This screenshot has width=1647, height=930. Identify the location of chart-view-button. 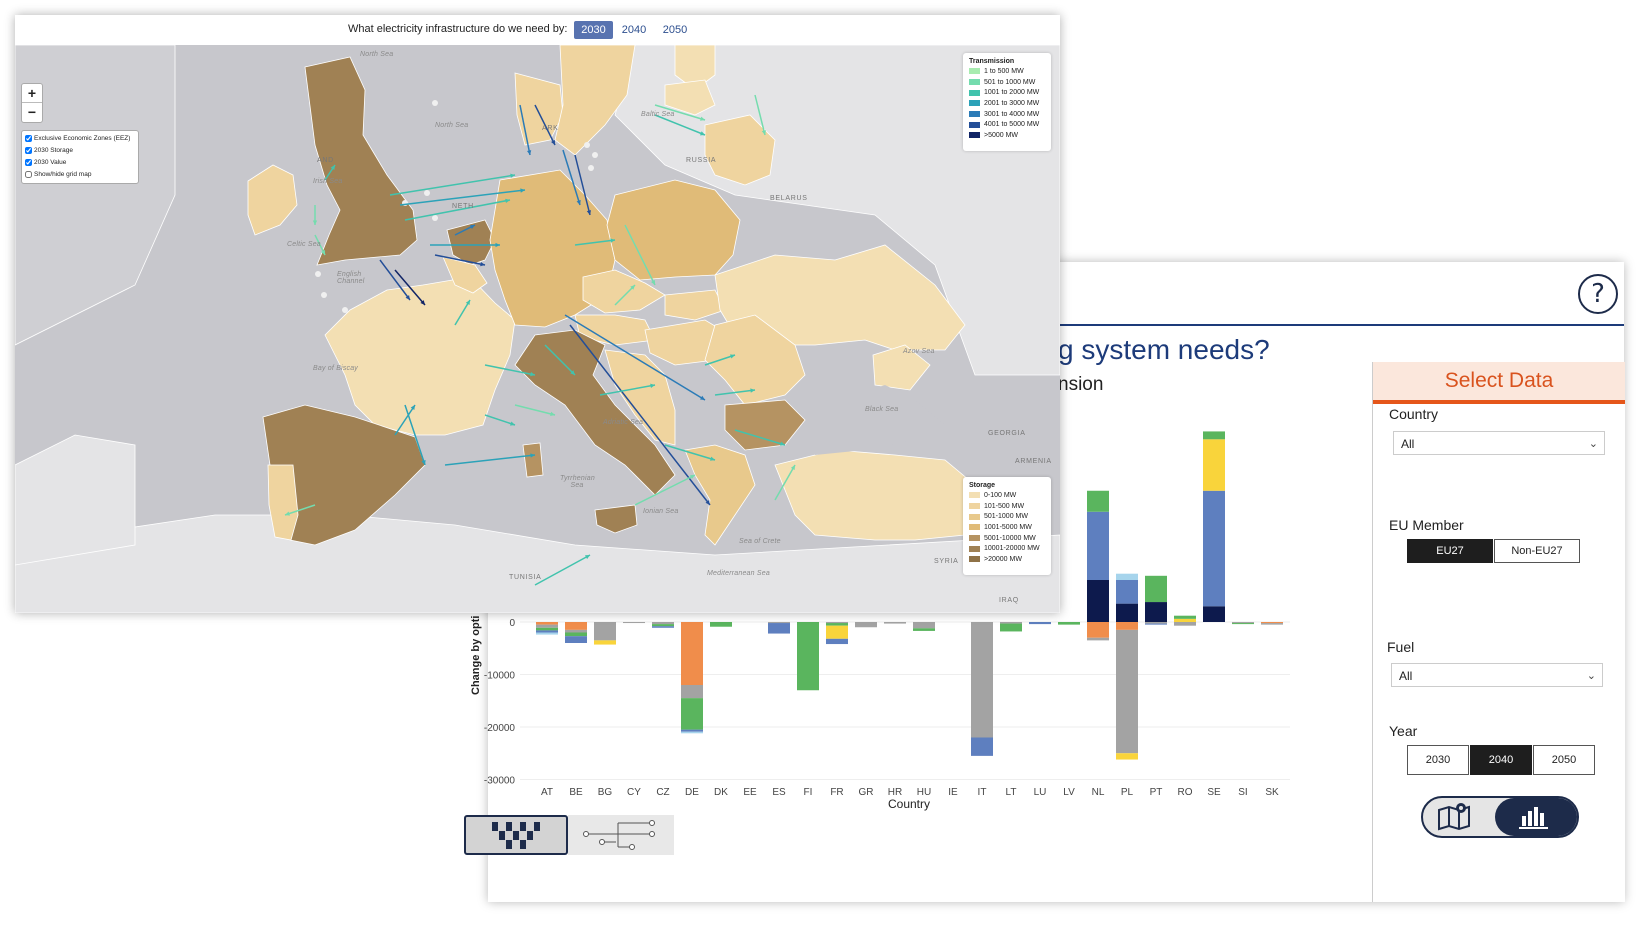
(1536, 817).